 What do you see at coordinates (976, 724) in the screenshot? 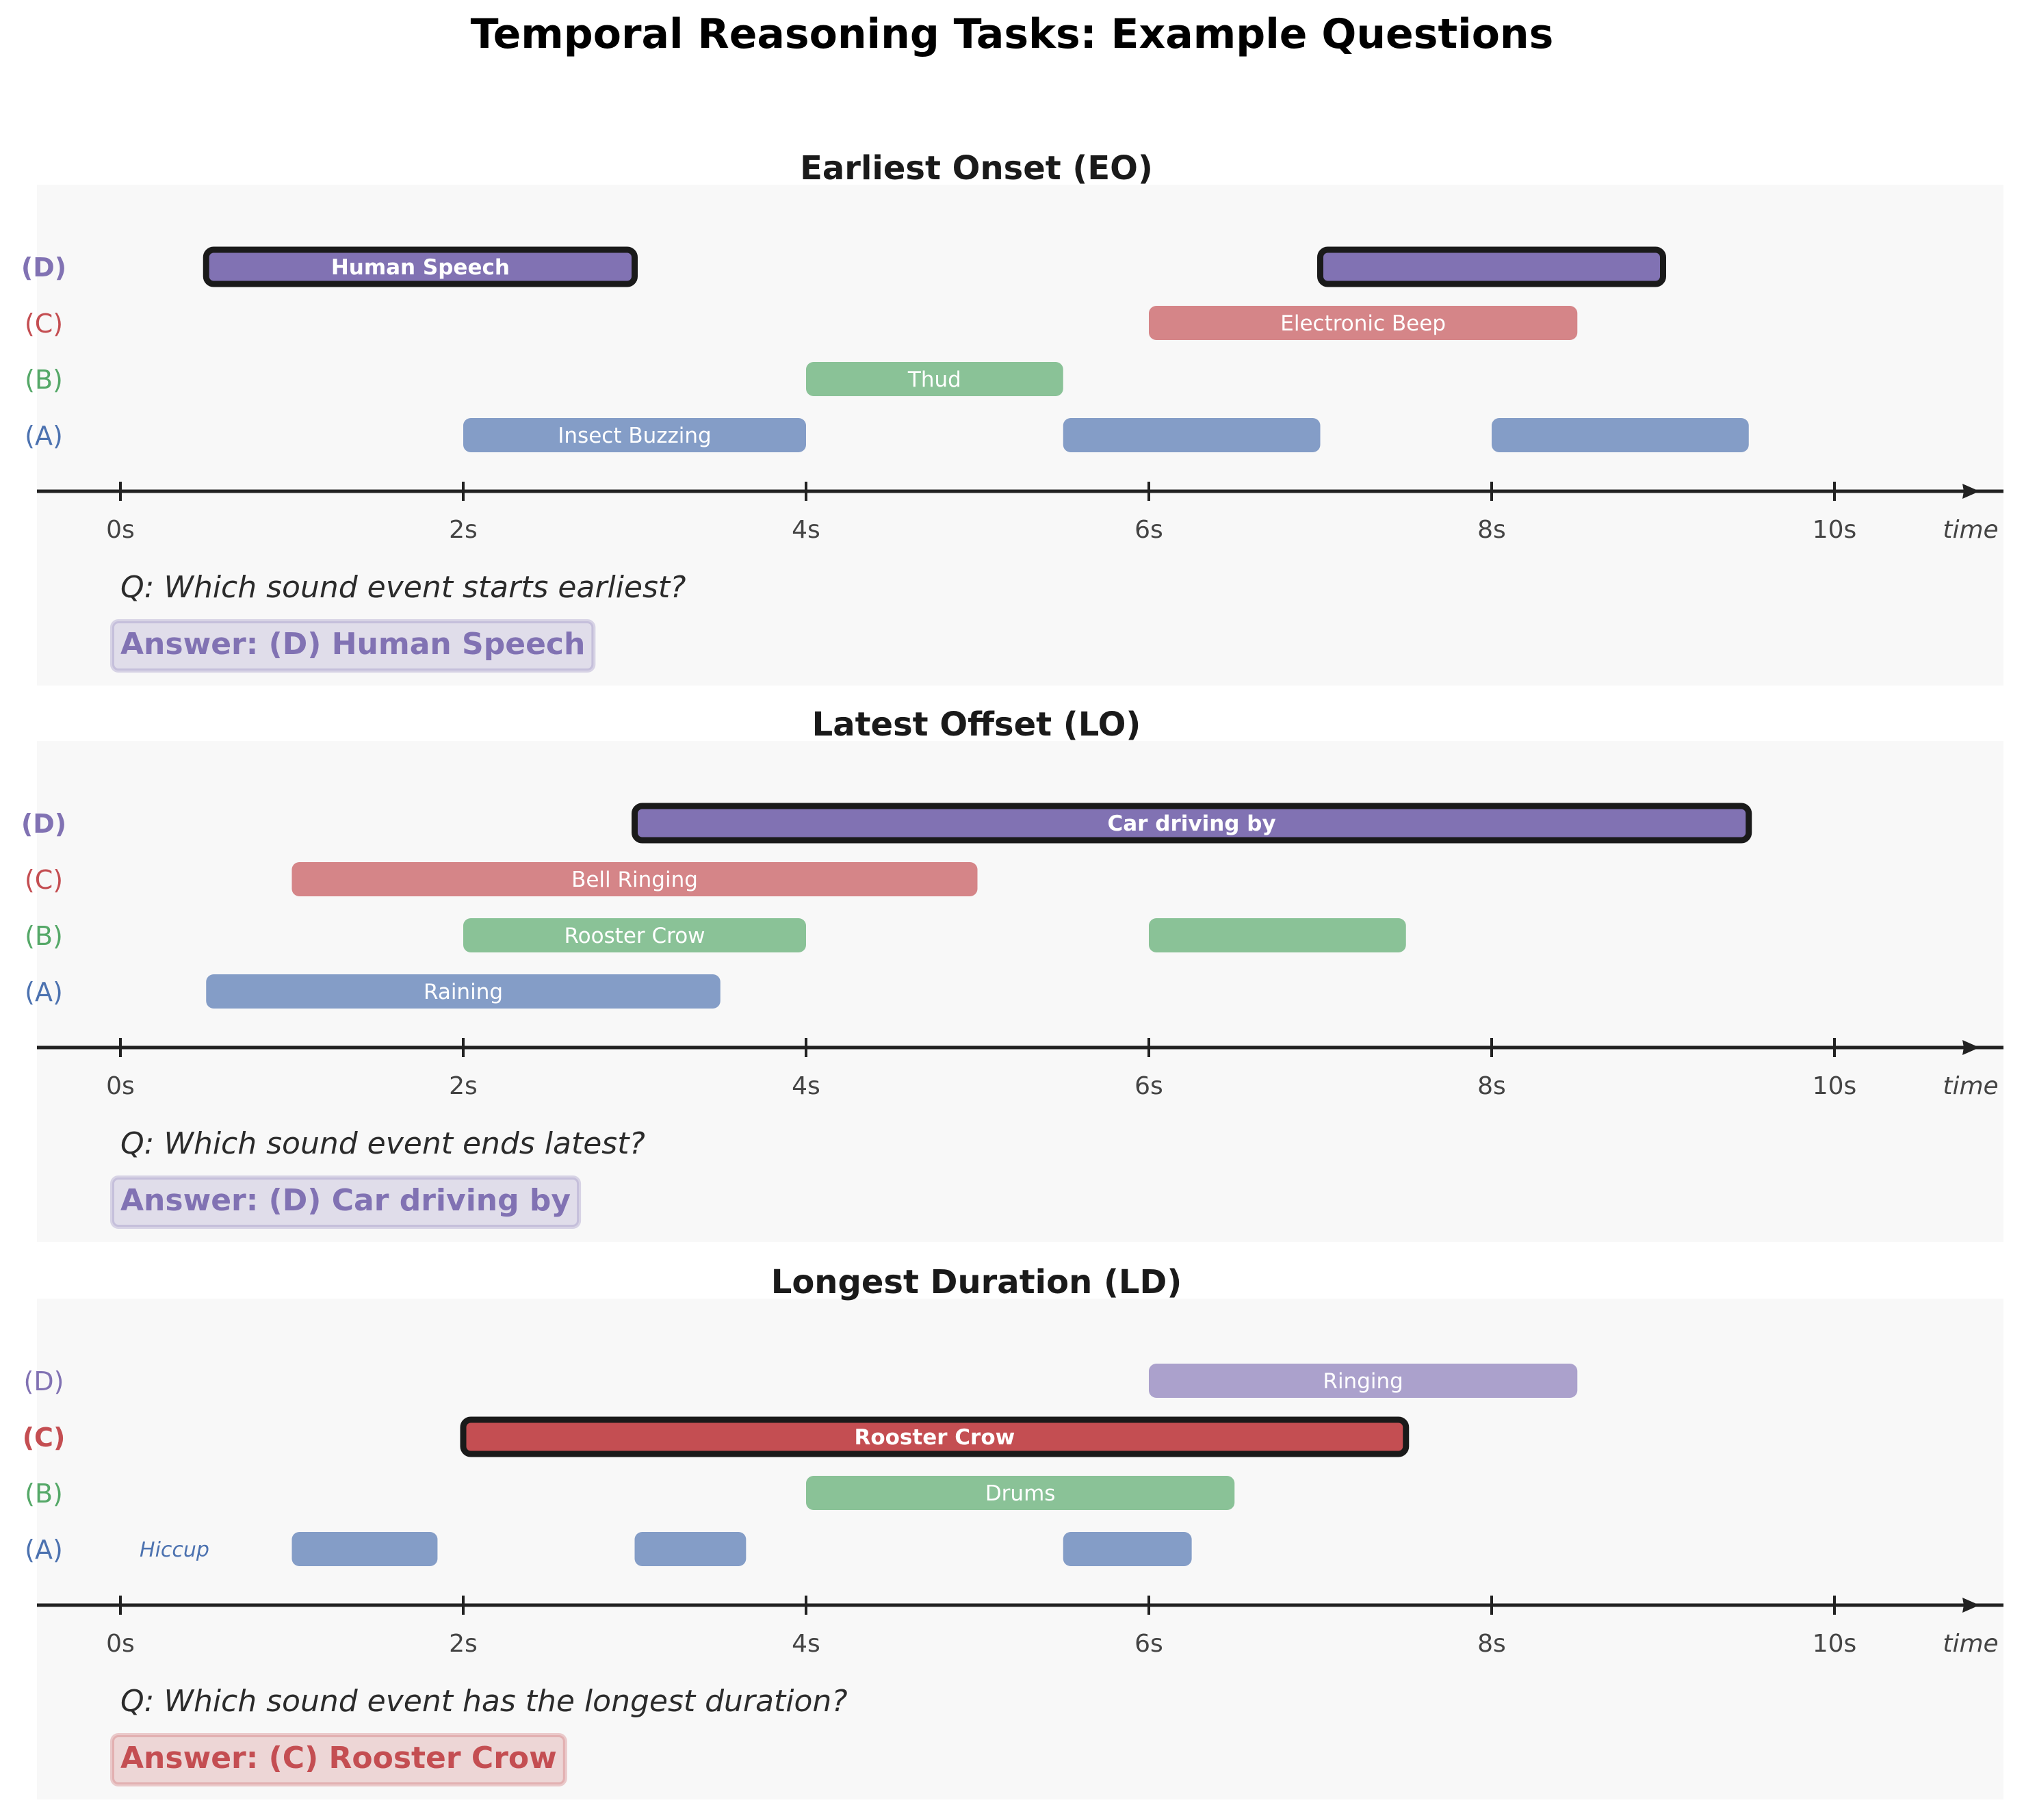
I see `panel-title: Latest Offset (LO)` at bounding box center [976, 724].